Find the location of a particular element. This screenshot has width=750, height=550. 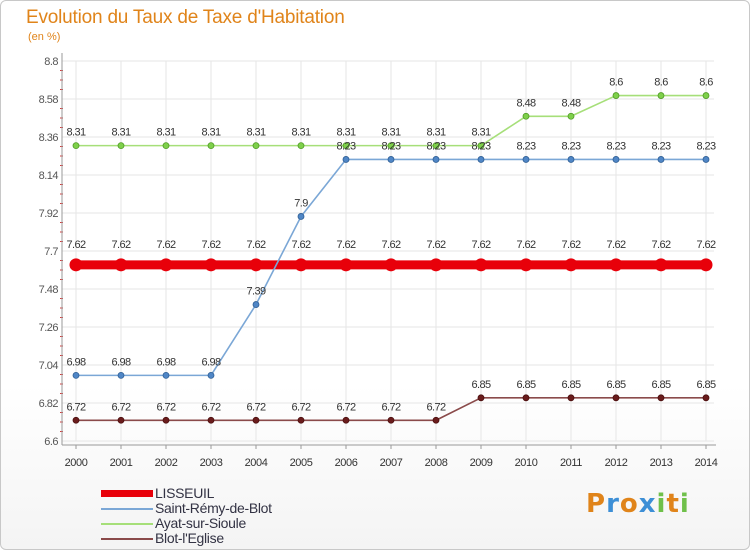

x-tick-label: 2014 is located at coordinates (706, 463).